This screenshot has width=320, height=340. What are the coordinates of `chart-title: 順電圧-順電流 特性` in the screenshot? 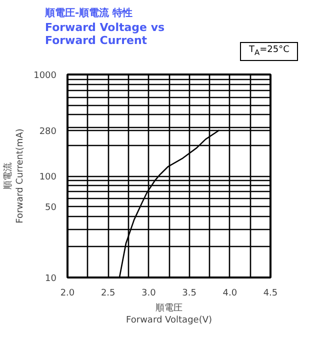 It's located at (89, 14).